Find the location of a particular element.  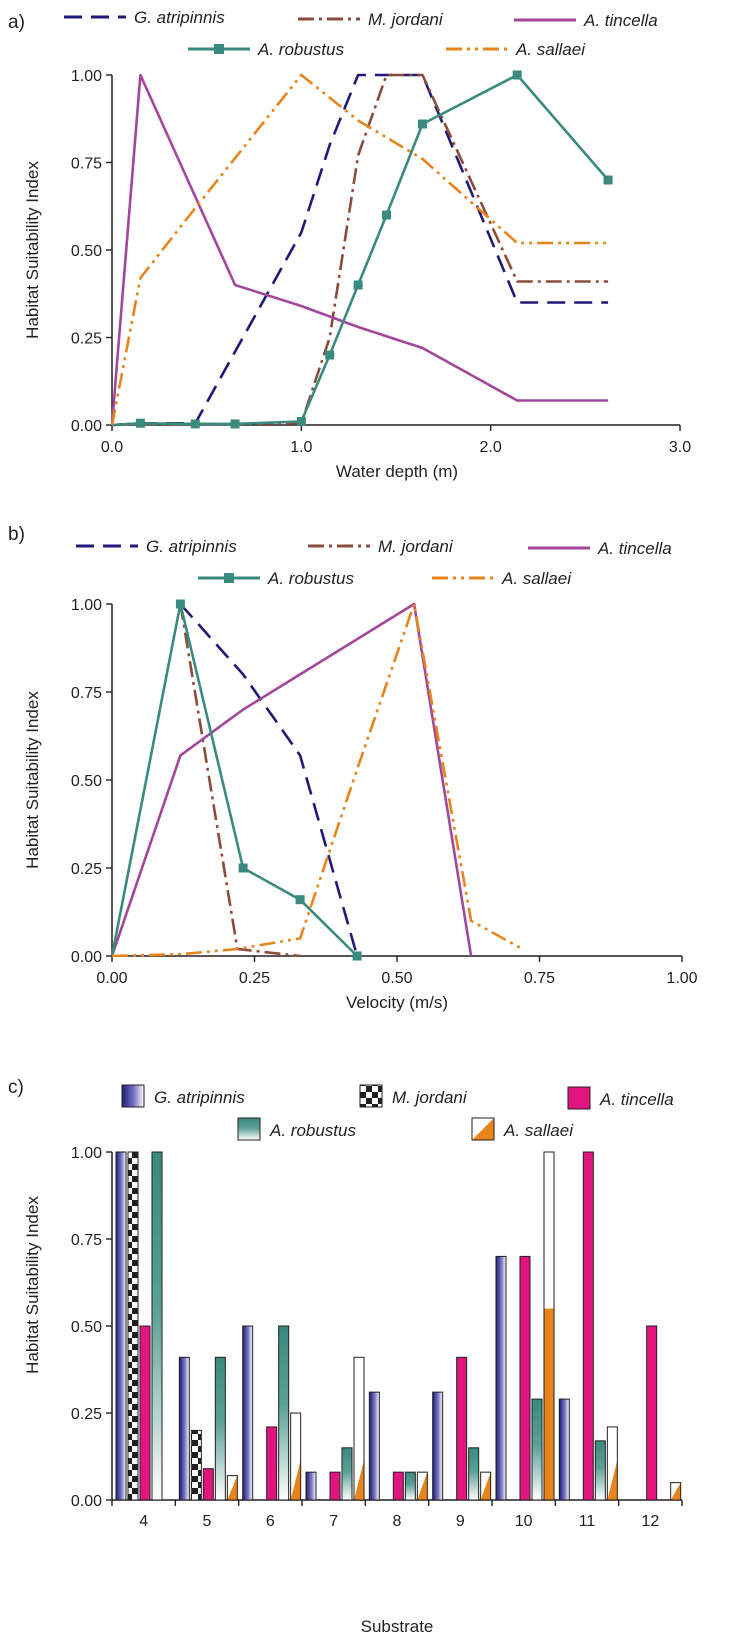

swatch-outline is located at coordinates (483, 1129).